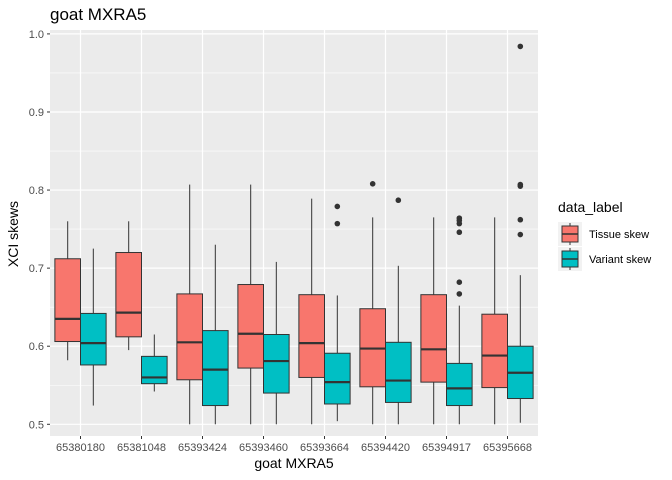 The width and height of the screenshot is (672, 480). What do you see at coordinates (36, 347) in the screenshot?
I see `y-tick-label: 0.6` at bounding box center [36, 347].